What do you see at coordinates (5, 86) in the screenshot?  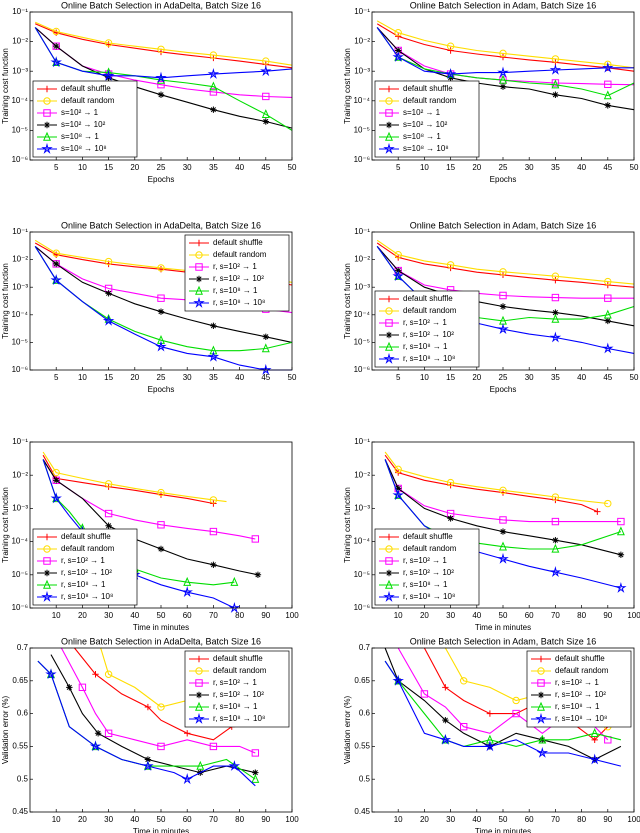 I see `y-axis-label: Training cost function` at bounding box center [5, 86].